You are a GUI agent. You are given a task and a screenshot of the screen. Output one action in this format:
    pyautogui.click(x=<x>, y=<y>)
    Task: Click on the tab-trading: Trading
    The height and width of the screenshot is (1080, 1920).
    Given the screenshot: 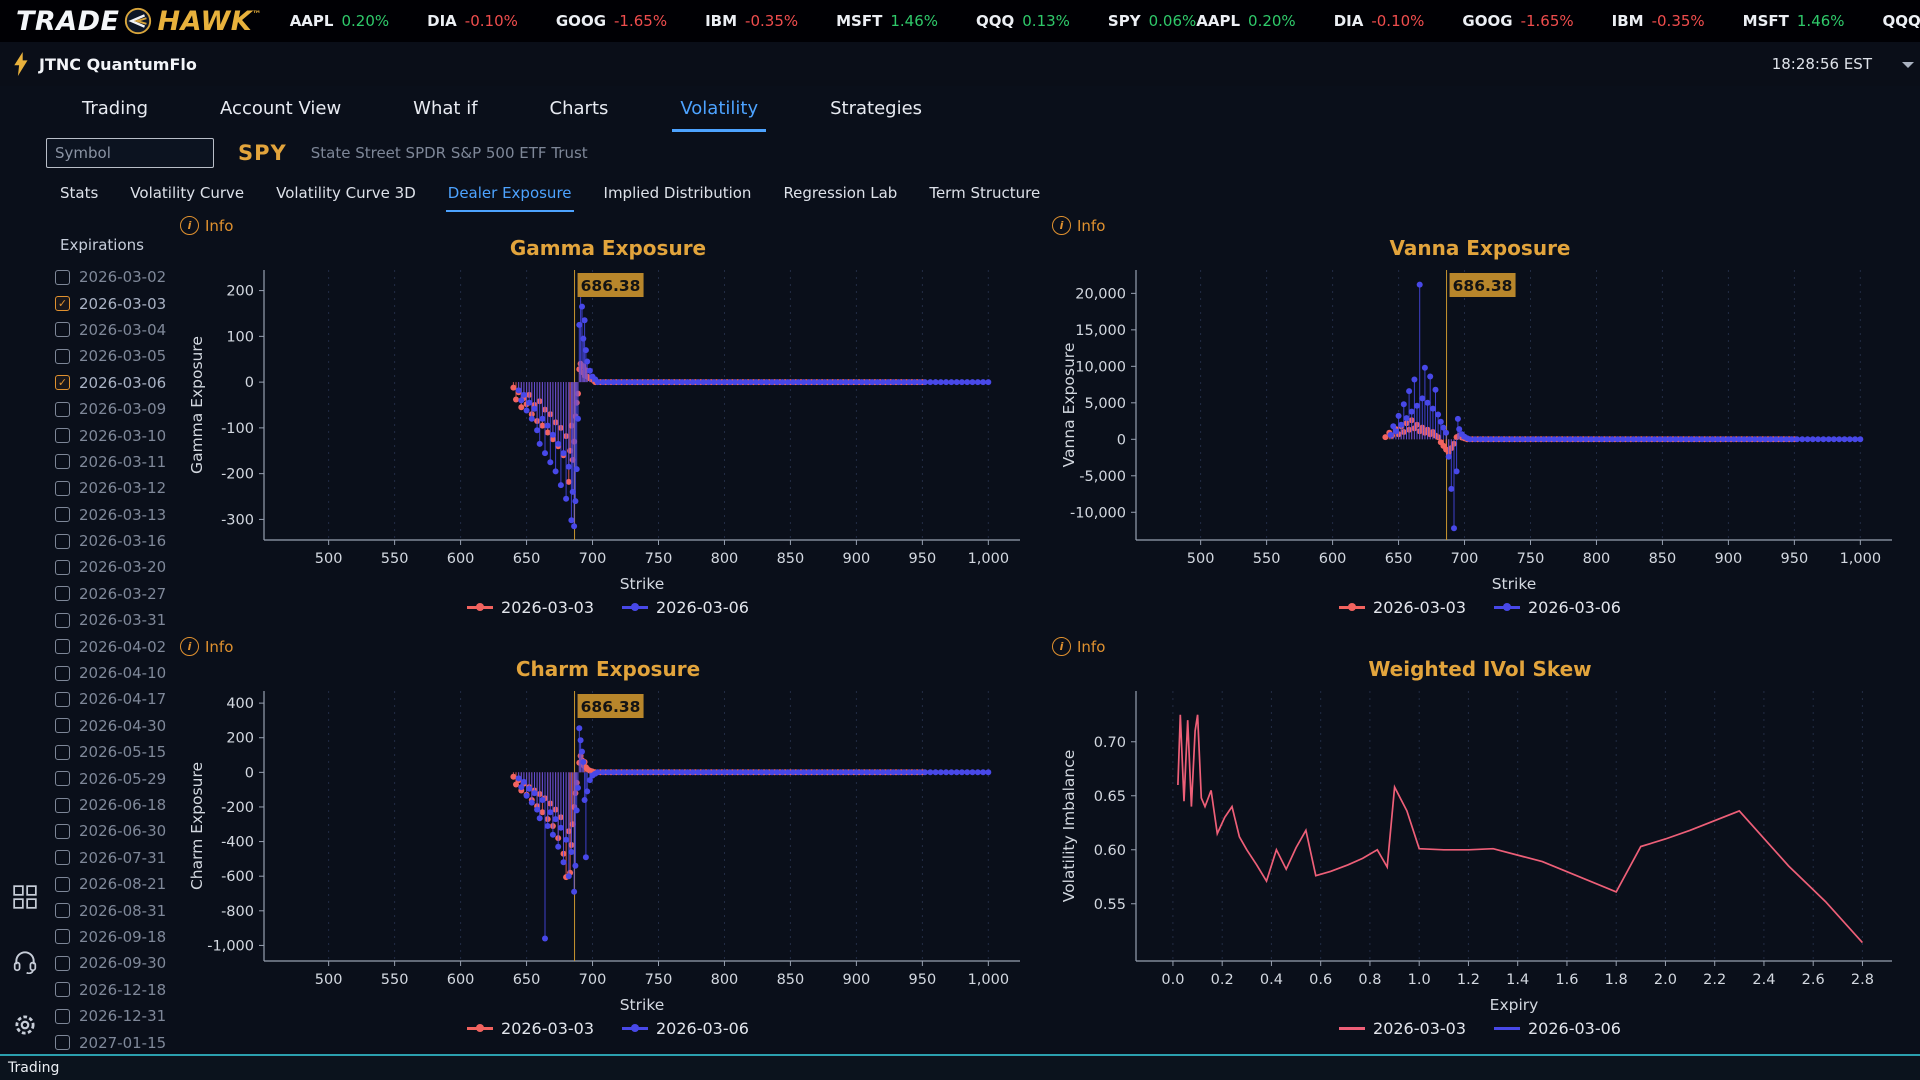 What is the action you would take?
    pyautogui.click(x=115, y=108)
    